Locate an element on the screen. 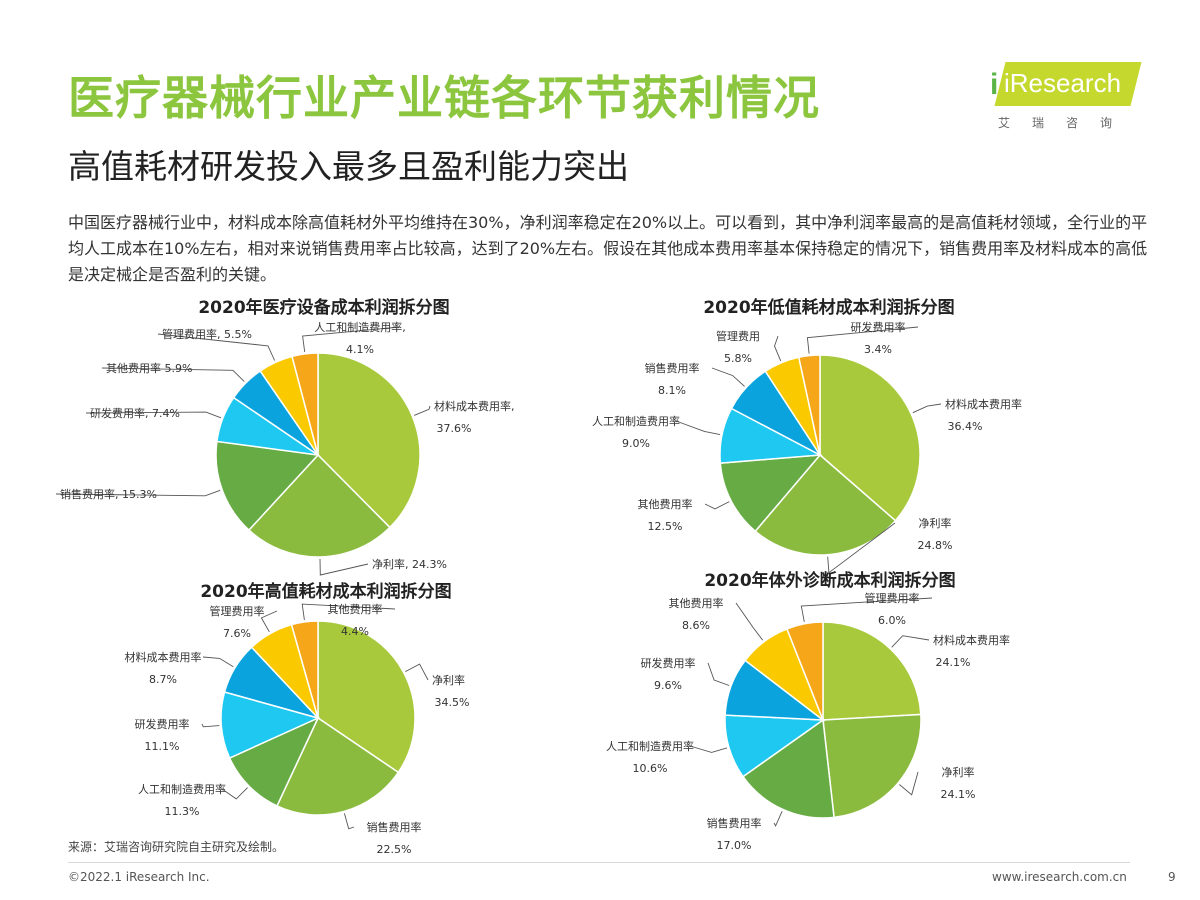  slice-value: 37.6% is located at coordinates (454, 428).